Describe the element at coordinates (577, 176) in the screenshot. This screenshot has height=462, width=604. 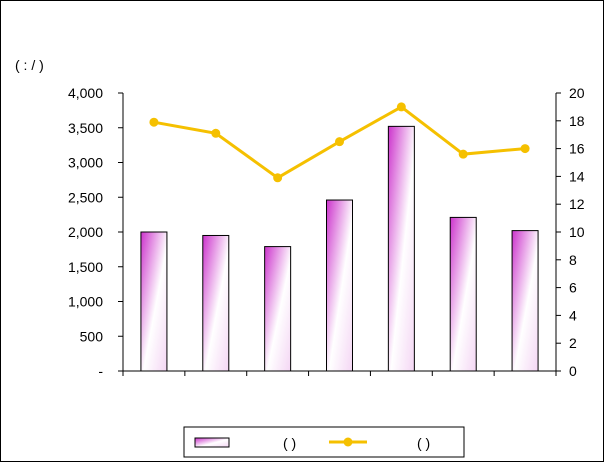
I see `right-tick-label: 14` at that location.